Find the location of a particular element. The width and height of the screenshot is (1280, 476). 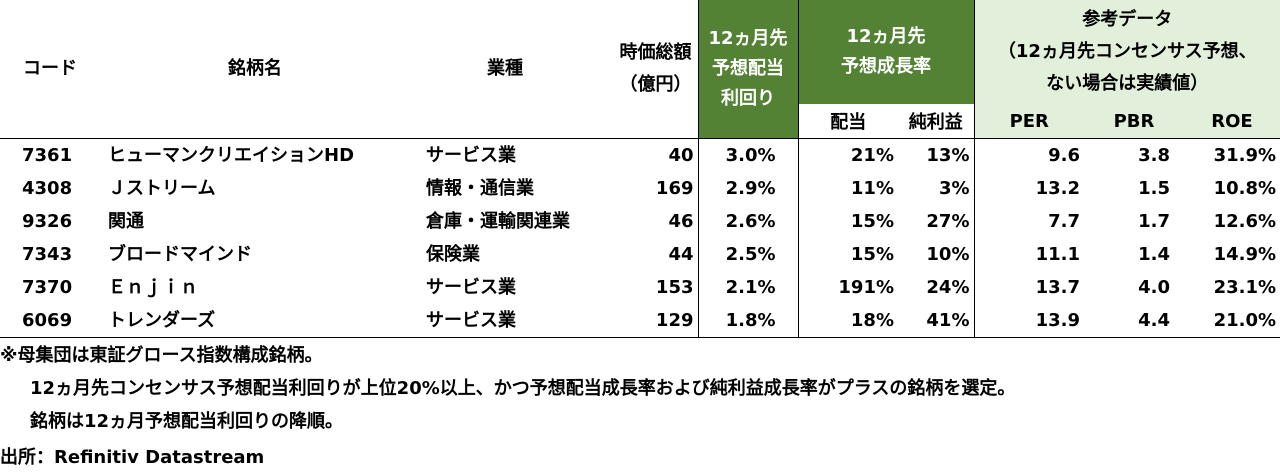

header-name: 銘柄名 is located at coordinates (255, 69).